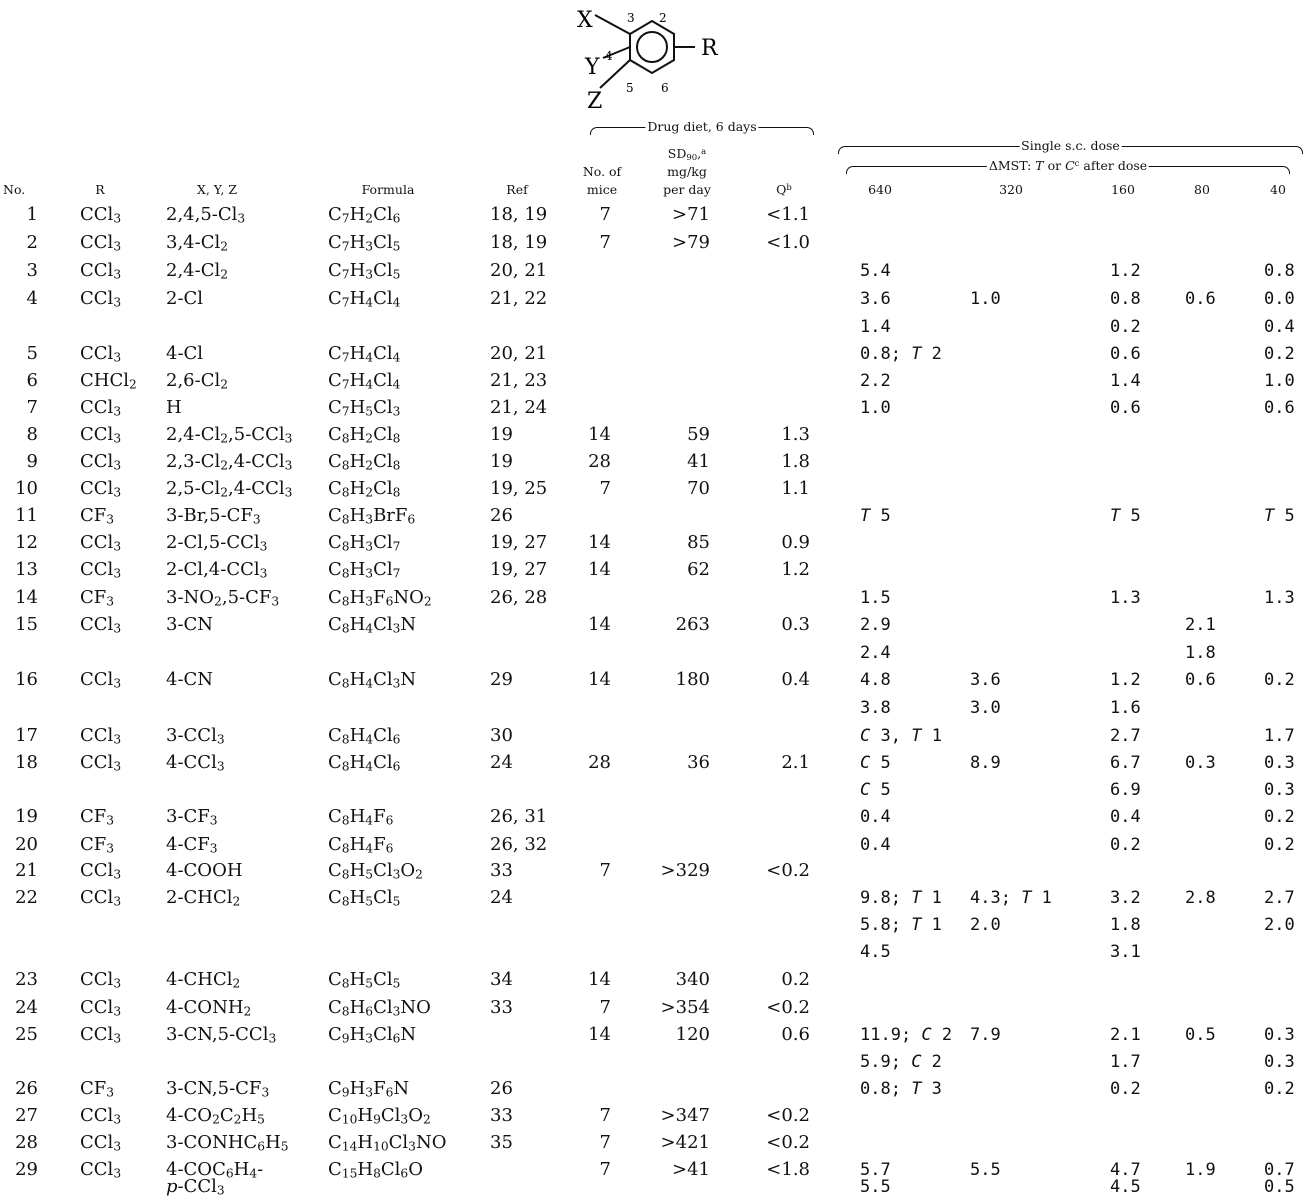  I want to click on cell-substituents: 3-CCl3, so click(195, 736).